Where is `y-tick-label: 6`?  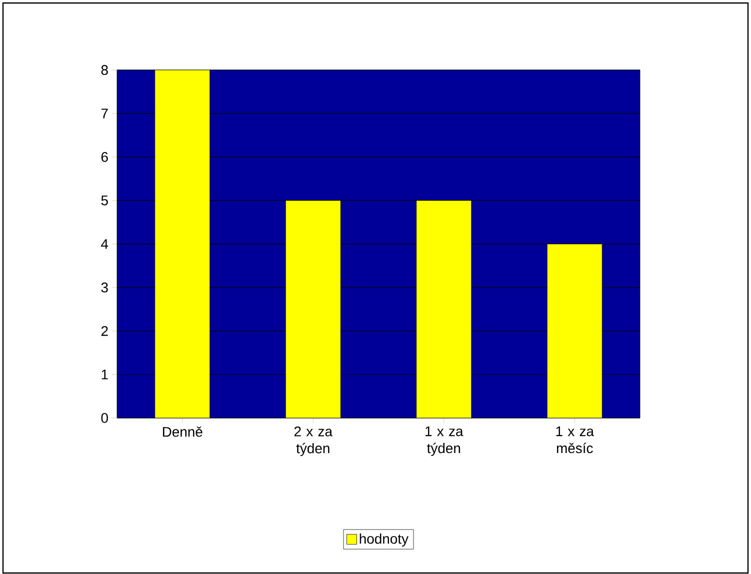 y-tick-label: 6 is located at coordinates (104, 157).